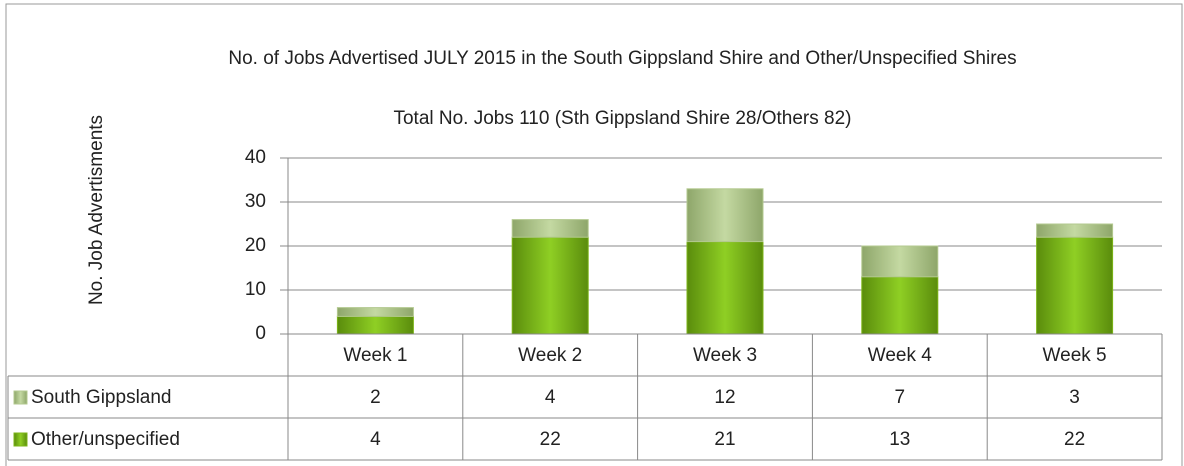  I want to click on table-value: 13, so click(899, 439).